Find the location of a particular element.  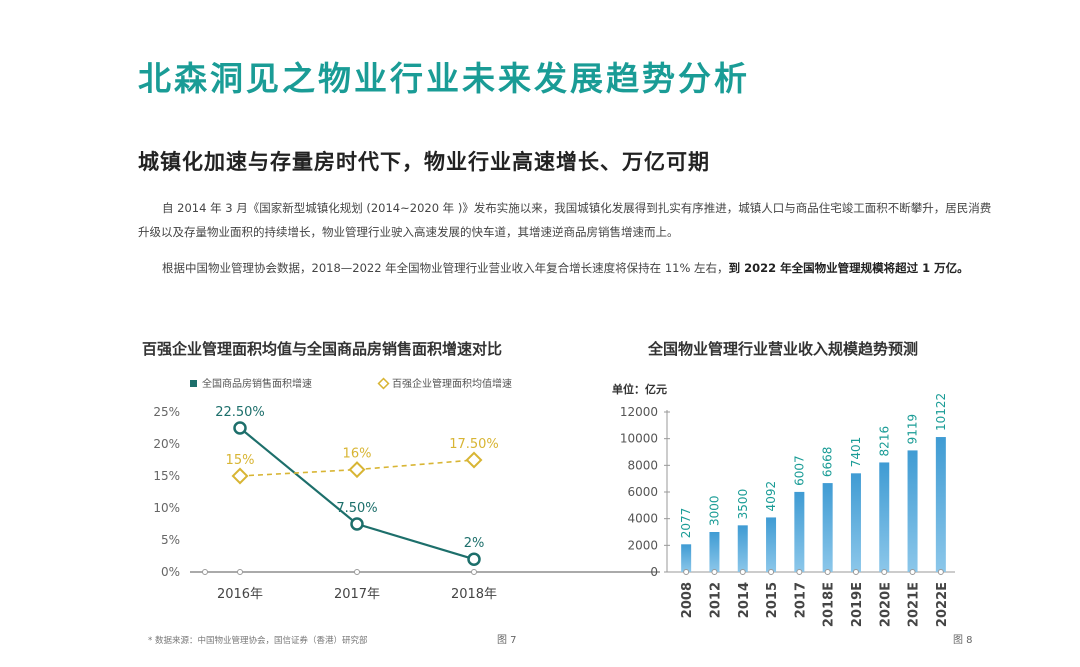

unit-label: 单位：亿元 is located at coordinates (639, 389).